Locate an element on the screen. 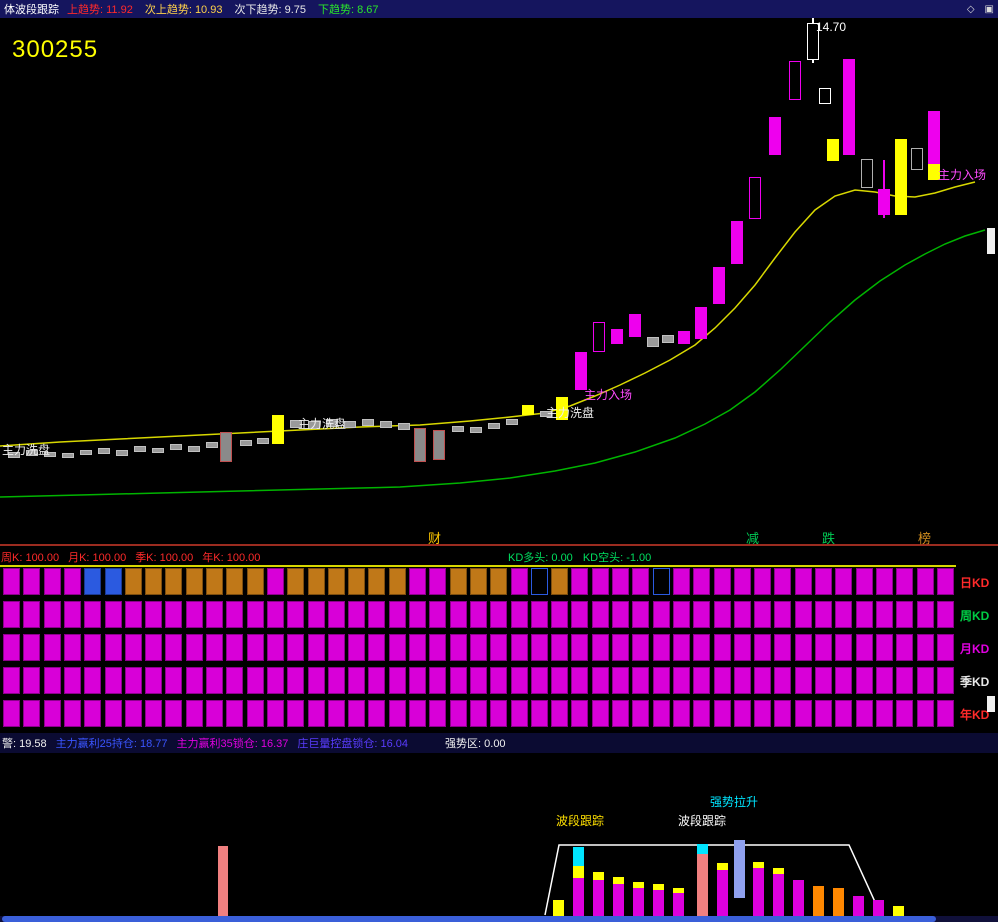  indicator-stat: 警: 19.58 is located at coordinates (24, 744).